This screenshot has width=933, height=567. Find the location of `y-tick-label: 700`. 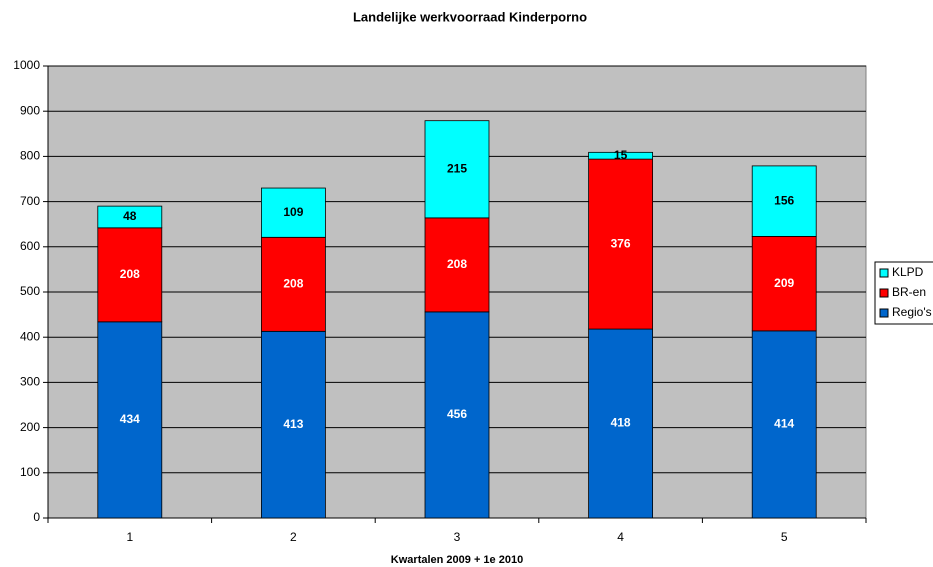

y-tick-label: 700 is located at coordinates (30, 201).